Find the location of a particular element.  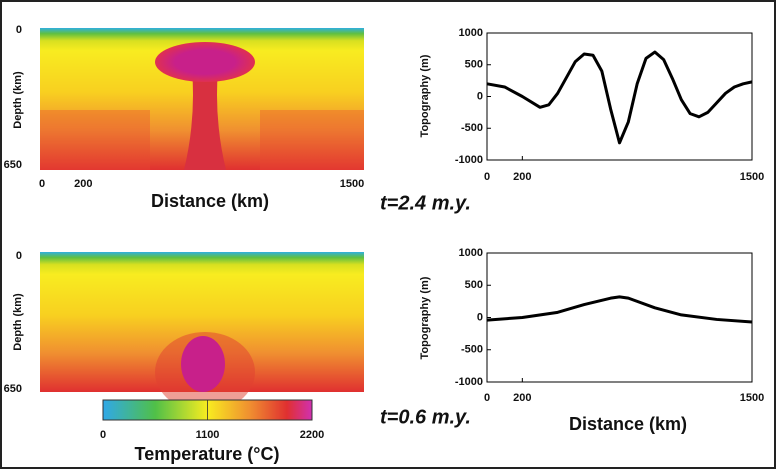

colorbar-label: Temperature (°C) is located at coordinates (207, 454).